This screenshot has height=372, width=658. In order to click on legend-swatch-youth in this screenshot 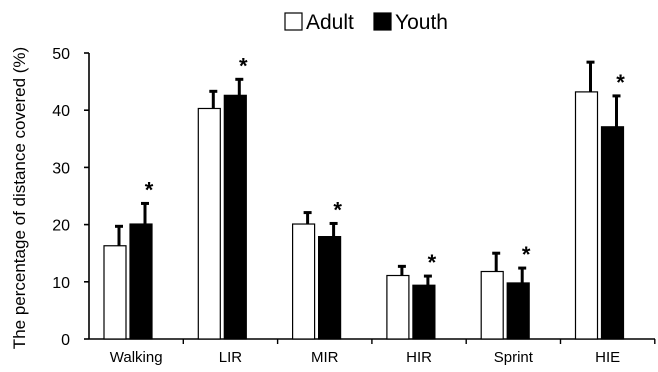, I will do `click(382, 21)`.